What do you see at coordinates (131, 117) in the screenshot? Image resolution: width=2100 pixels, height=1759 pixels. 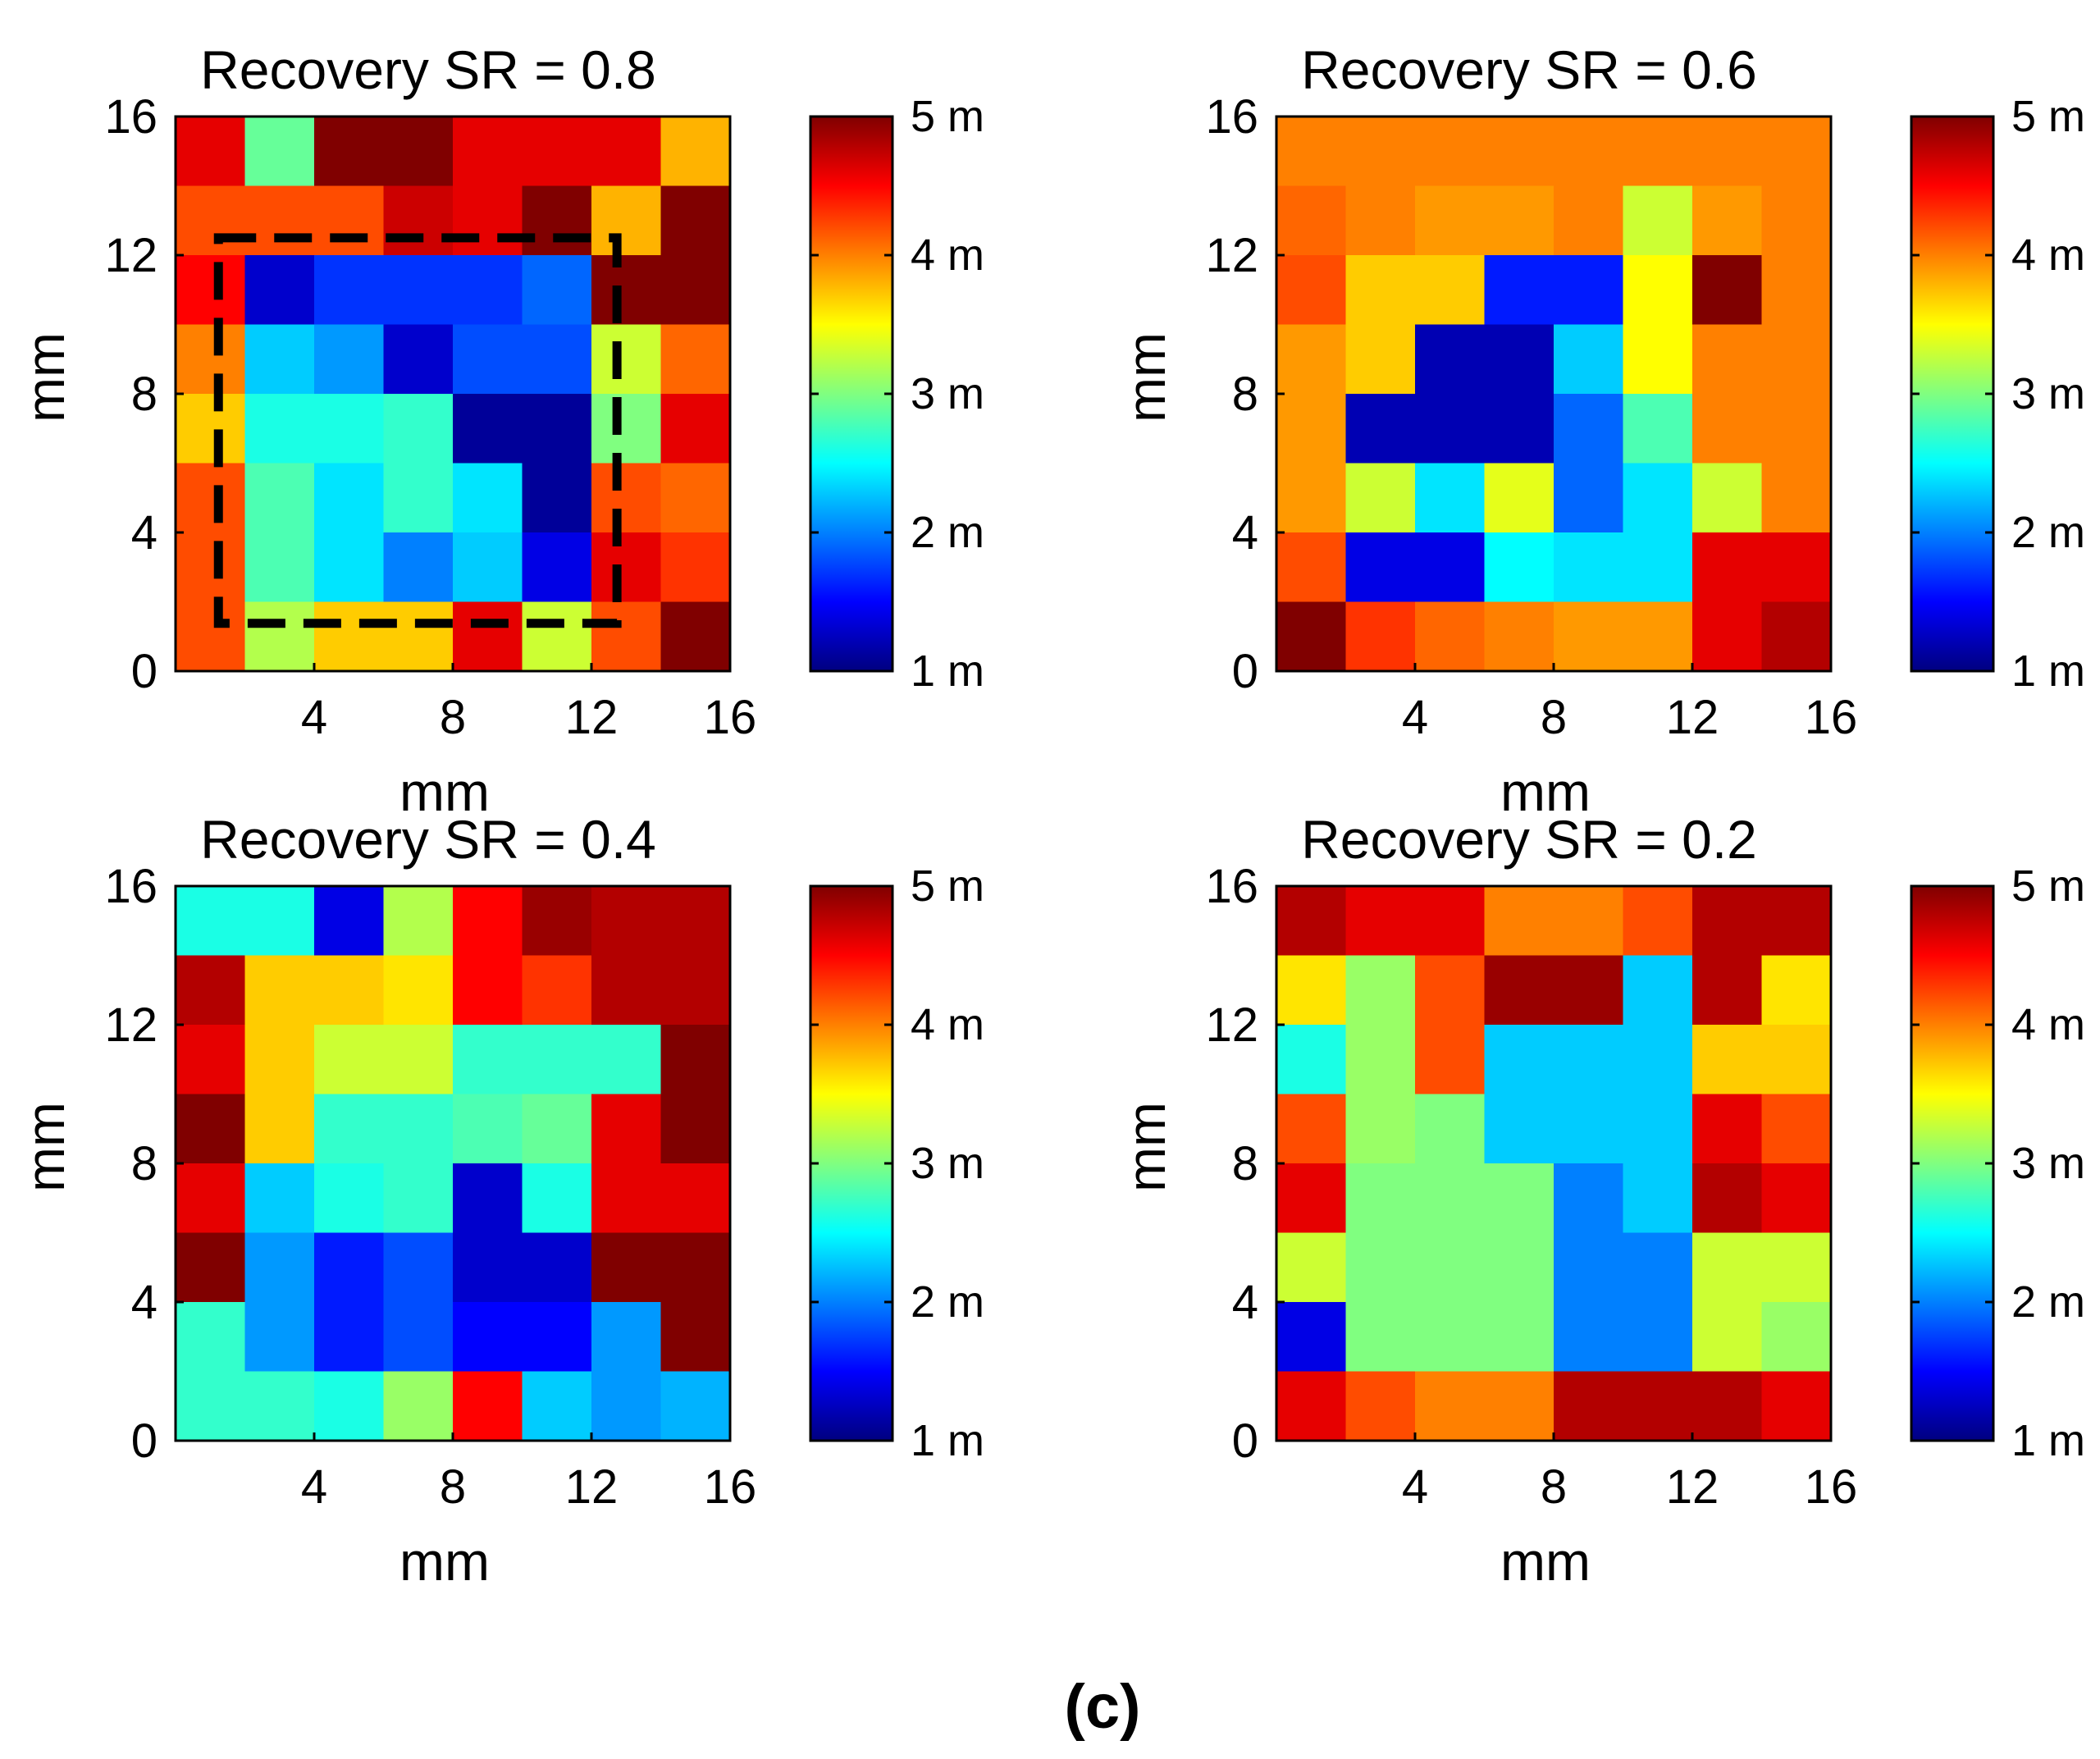 I see `y-tick-label: 16` at bounding box center [131, 117].